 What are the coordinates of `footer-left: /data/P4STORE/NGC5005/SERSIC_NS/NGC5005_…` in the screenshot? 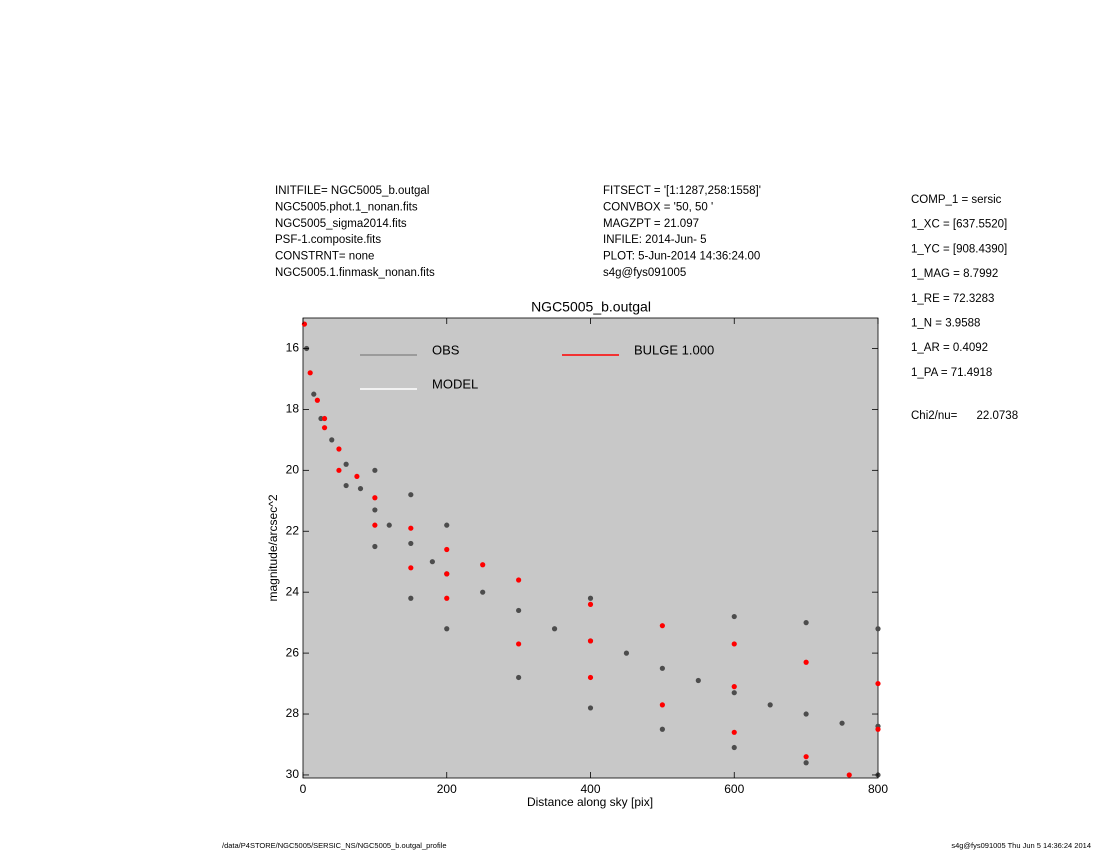 It's located at (334, 845).